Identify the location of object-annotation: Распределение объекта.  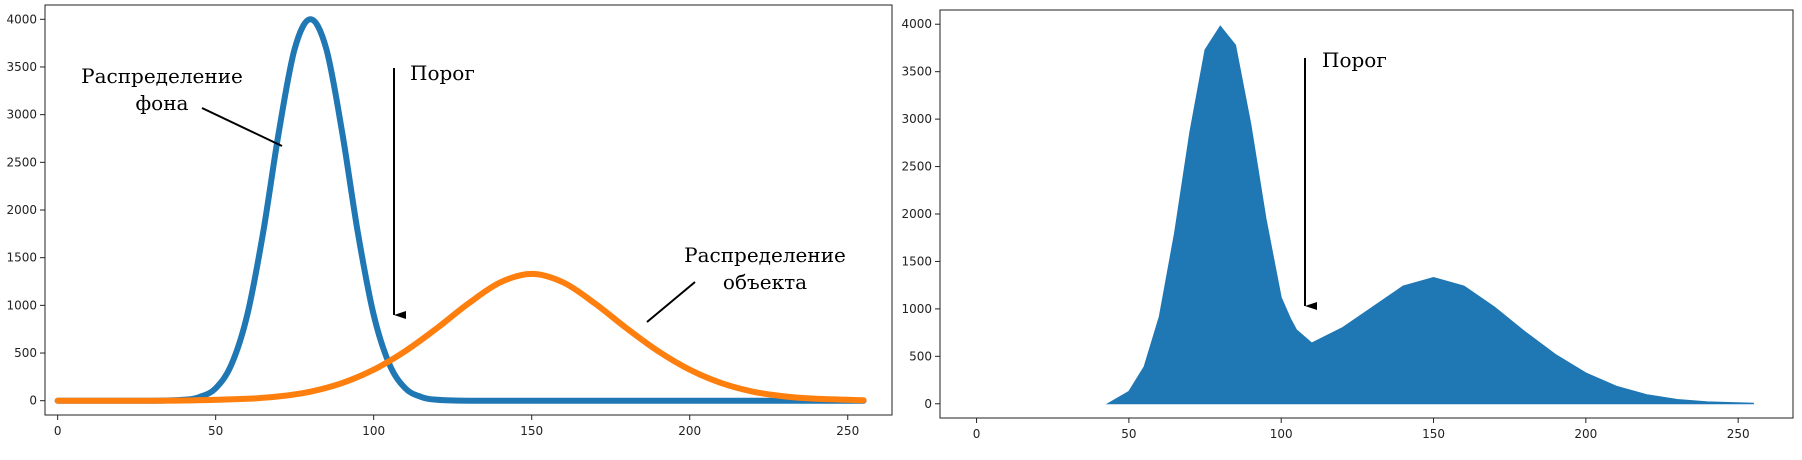
(746, 283).